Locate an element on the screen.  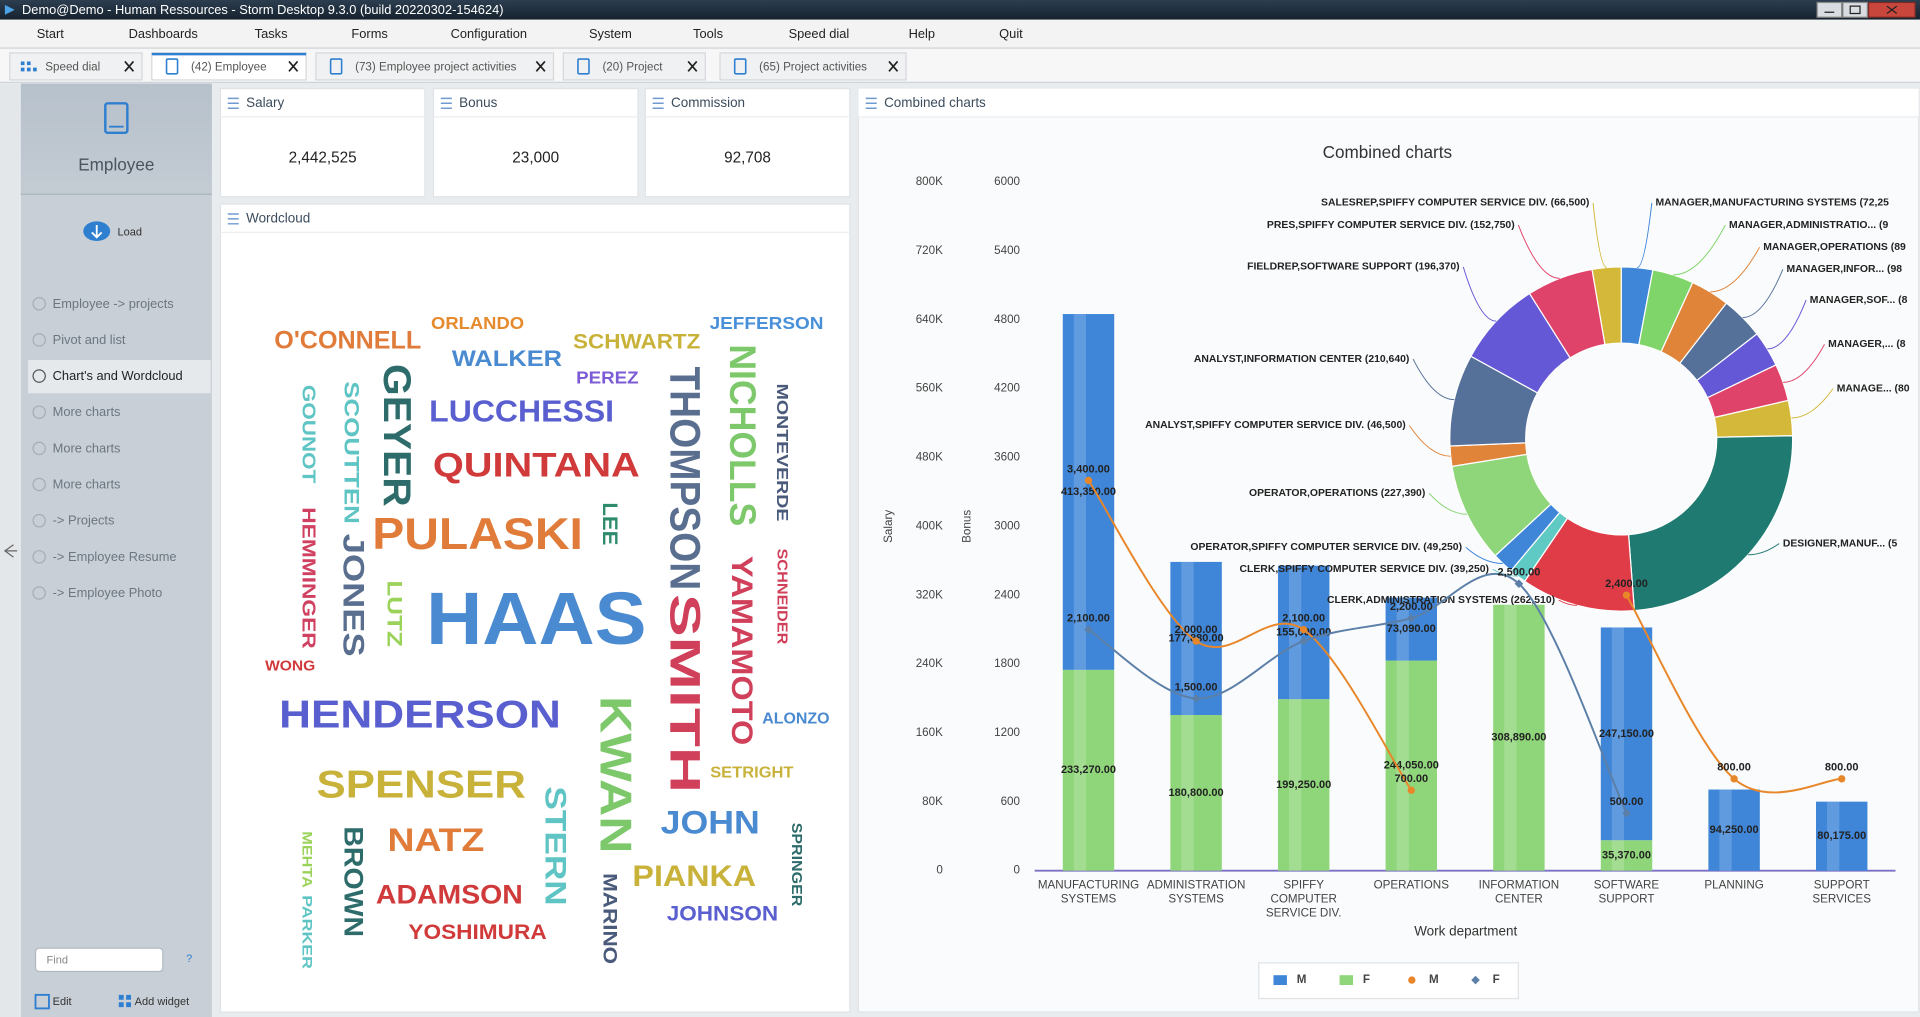
menu-item: Speed dial is located at coordinates (819, 33).